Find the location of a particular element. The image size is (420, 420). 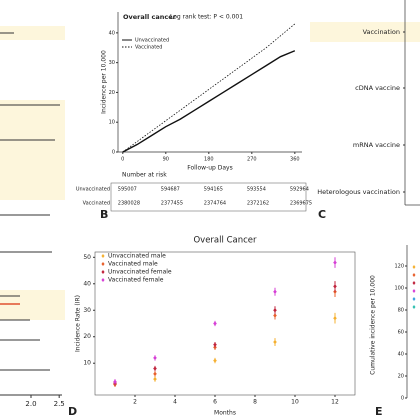

panel-letter: D is located at coordinates (72, 411).